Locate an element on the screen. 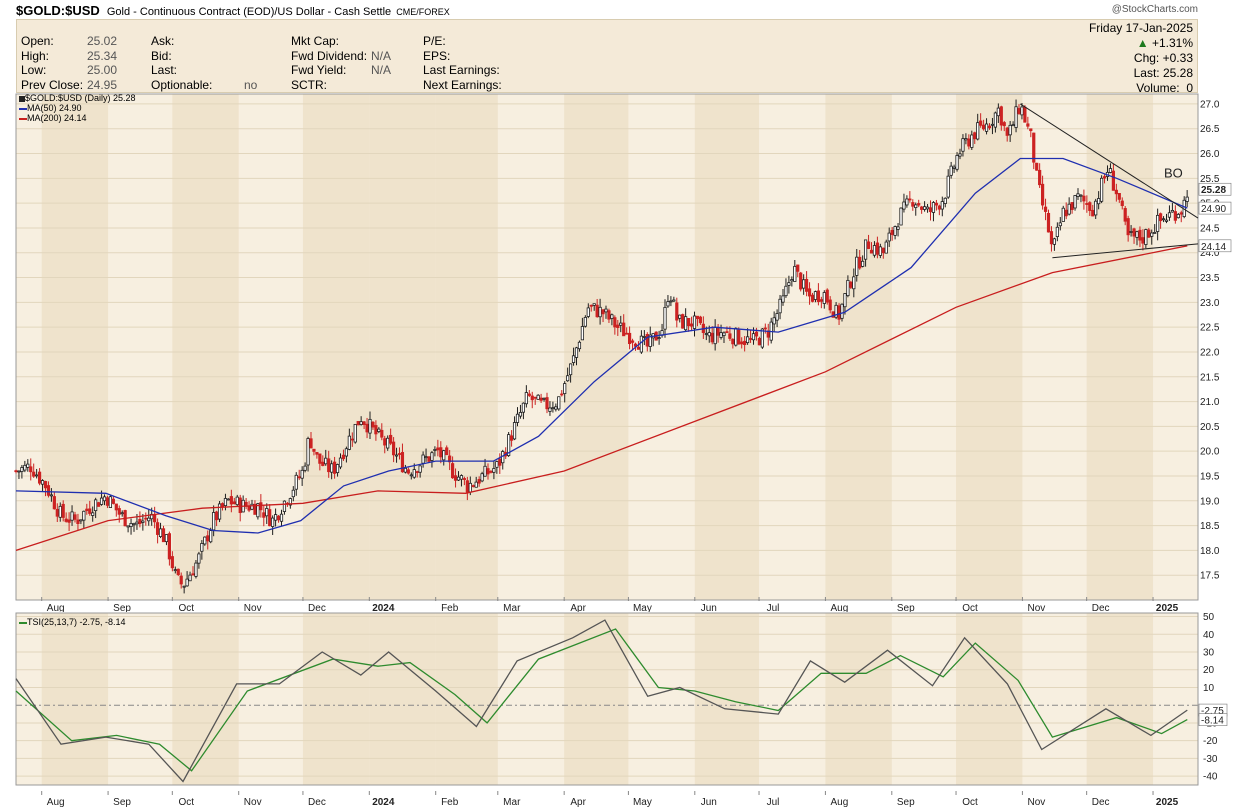  y-tick-label: 22.5 is located at coordinates (1210, 328).